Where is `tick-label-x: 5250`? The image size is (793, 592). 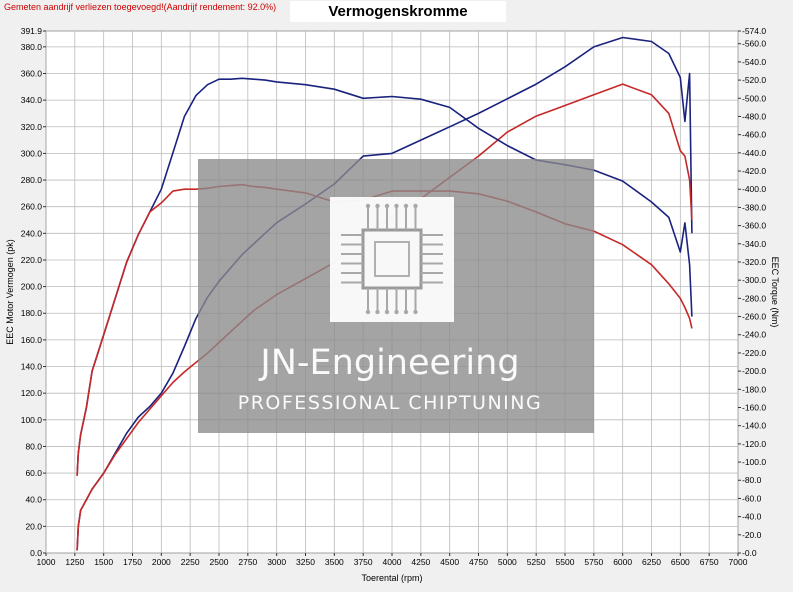 tick-label-x: 5250 is located at coordinates (536, 562).